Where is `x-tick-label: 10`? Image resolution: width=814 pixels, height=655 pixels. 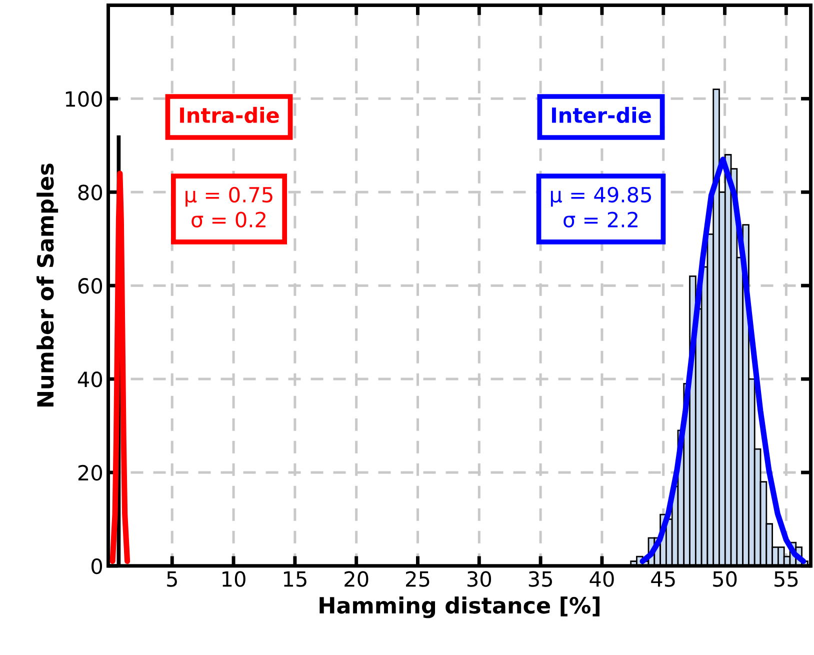
x-tick-label: 10 is located at coordinates (234, 579).